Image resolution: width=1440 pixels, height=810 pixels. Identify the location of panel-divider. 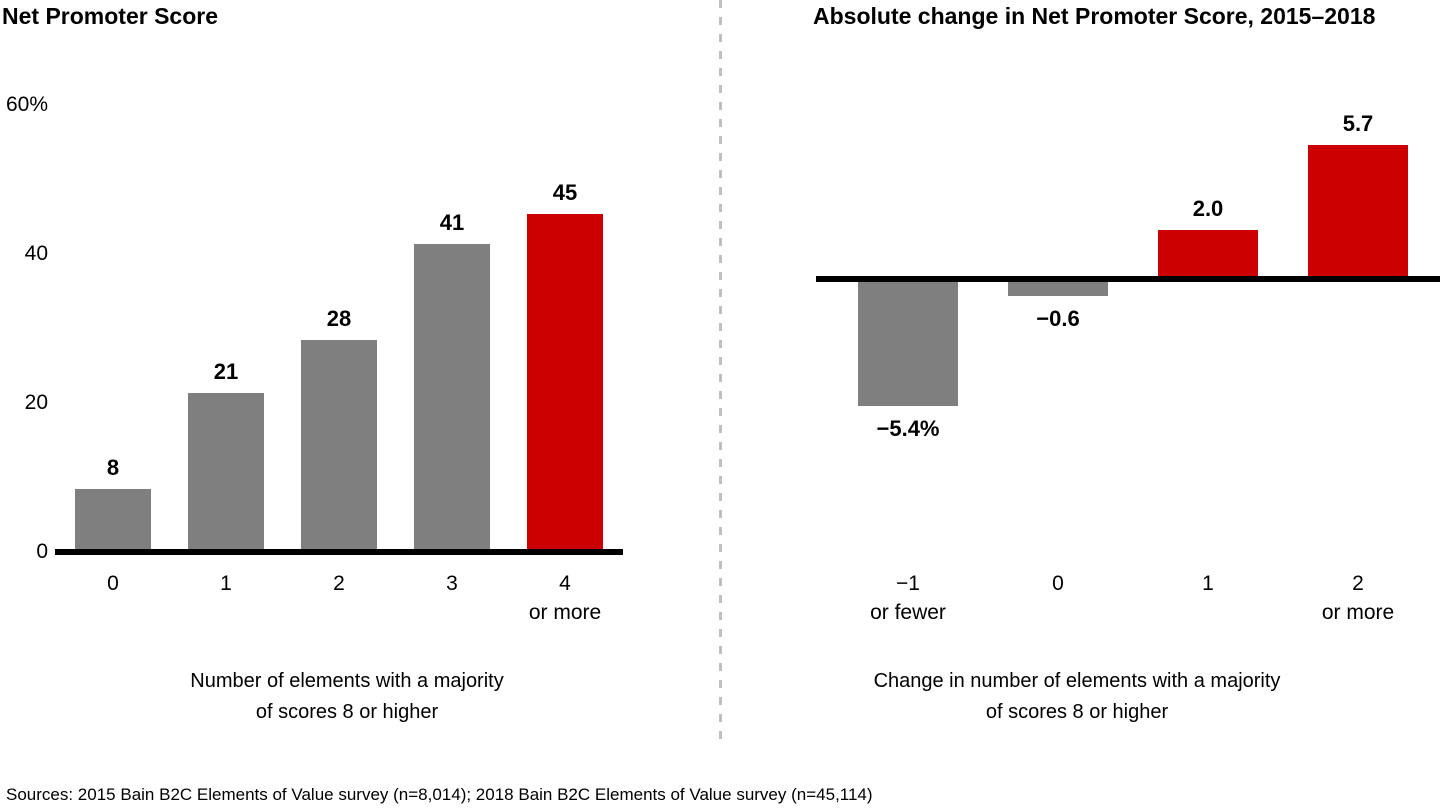
(720, 374).